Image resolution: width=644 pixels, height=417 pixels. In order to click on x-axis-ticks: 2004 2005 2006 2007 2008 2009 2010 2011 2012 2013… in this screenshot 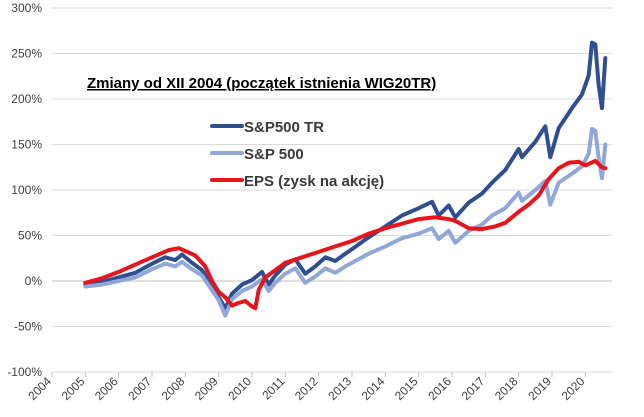, I will do `click(306, 387)`.